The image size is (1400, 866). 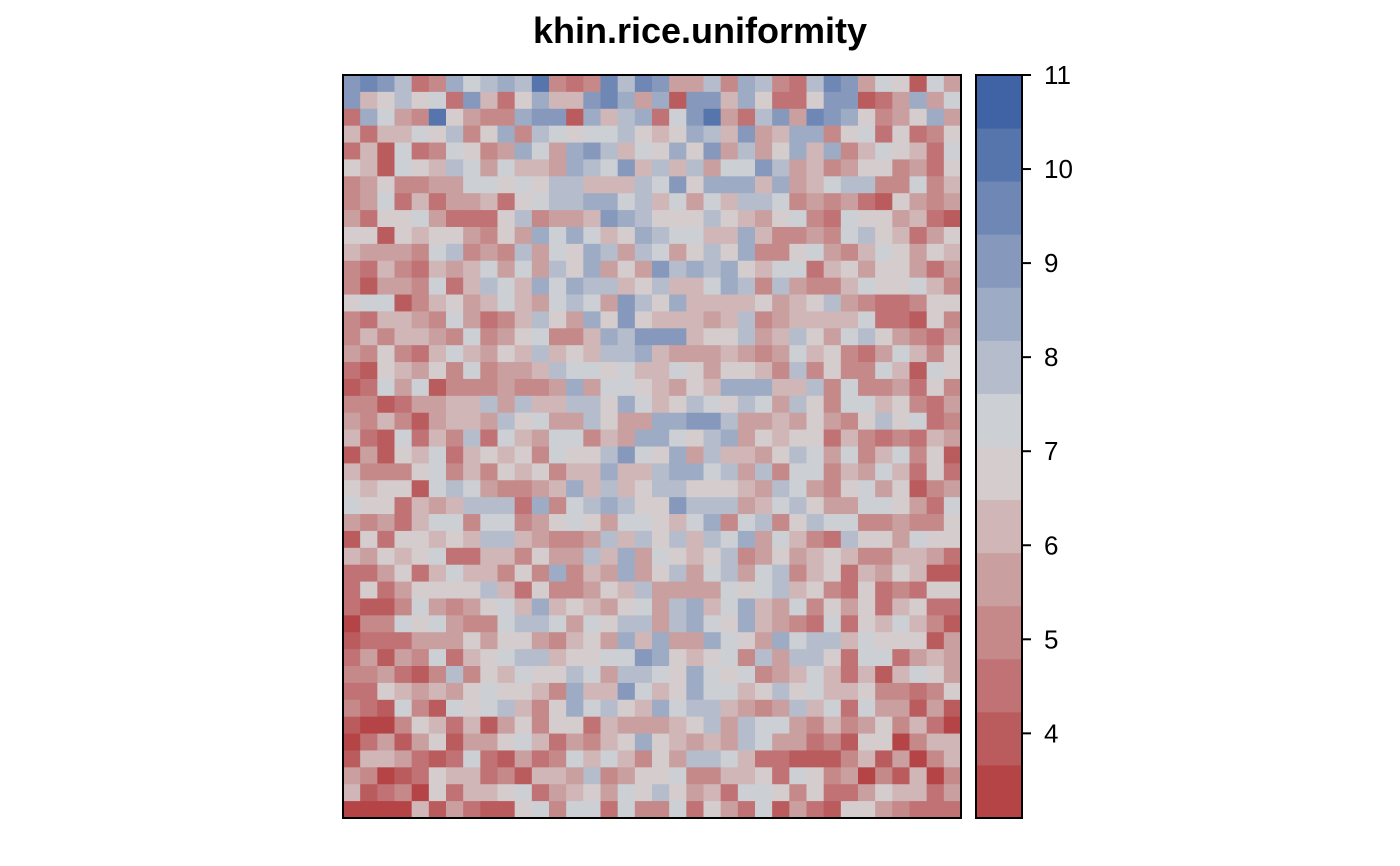 What do you see at coordinates (1057, 75) in the screenshot?
I see `colorbar-tick-label: 11` at bounding box center [1057, 75].